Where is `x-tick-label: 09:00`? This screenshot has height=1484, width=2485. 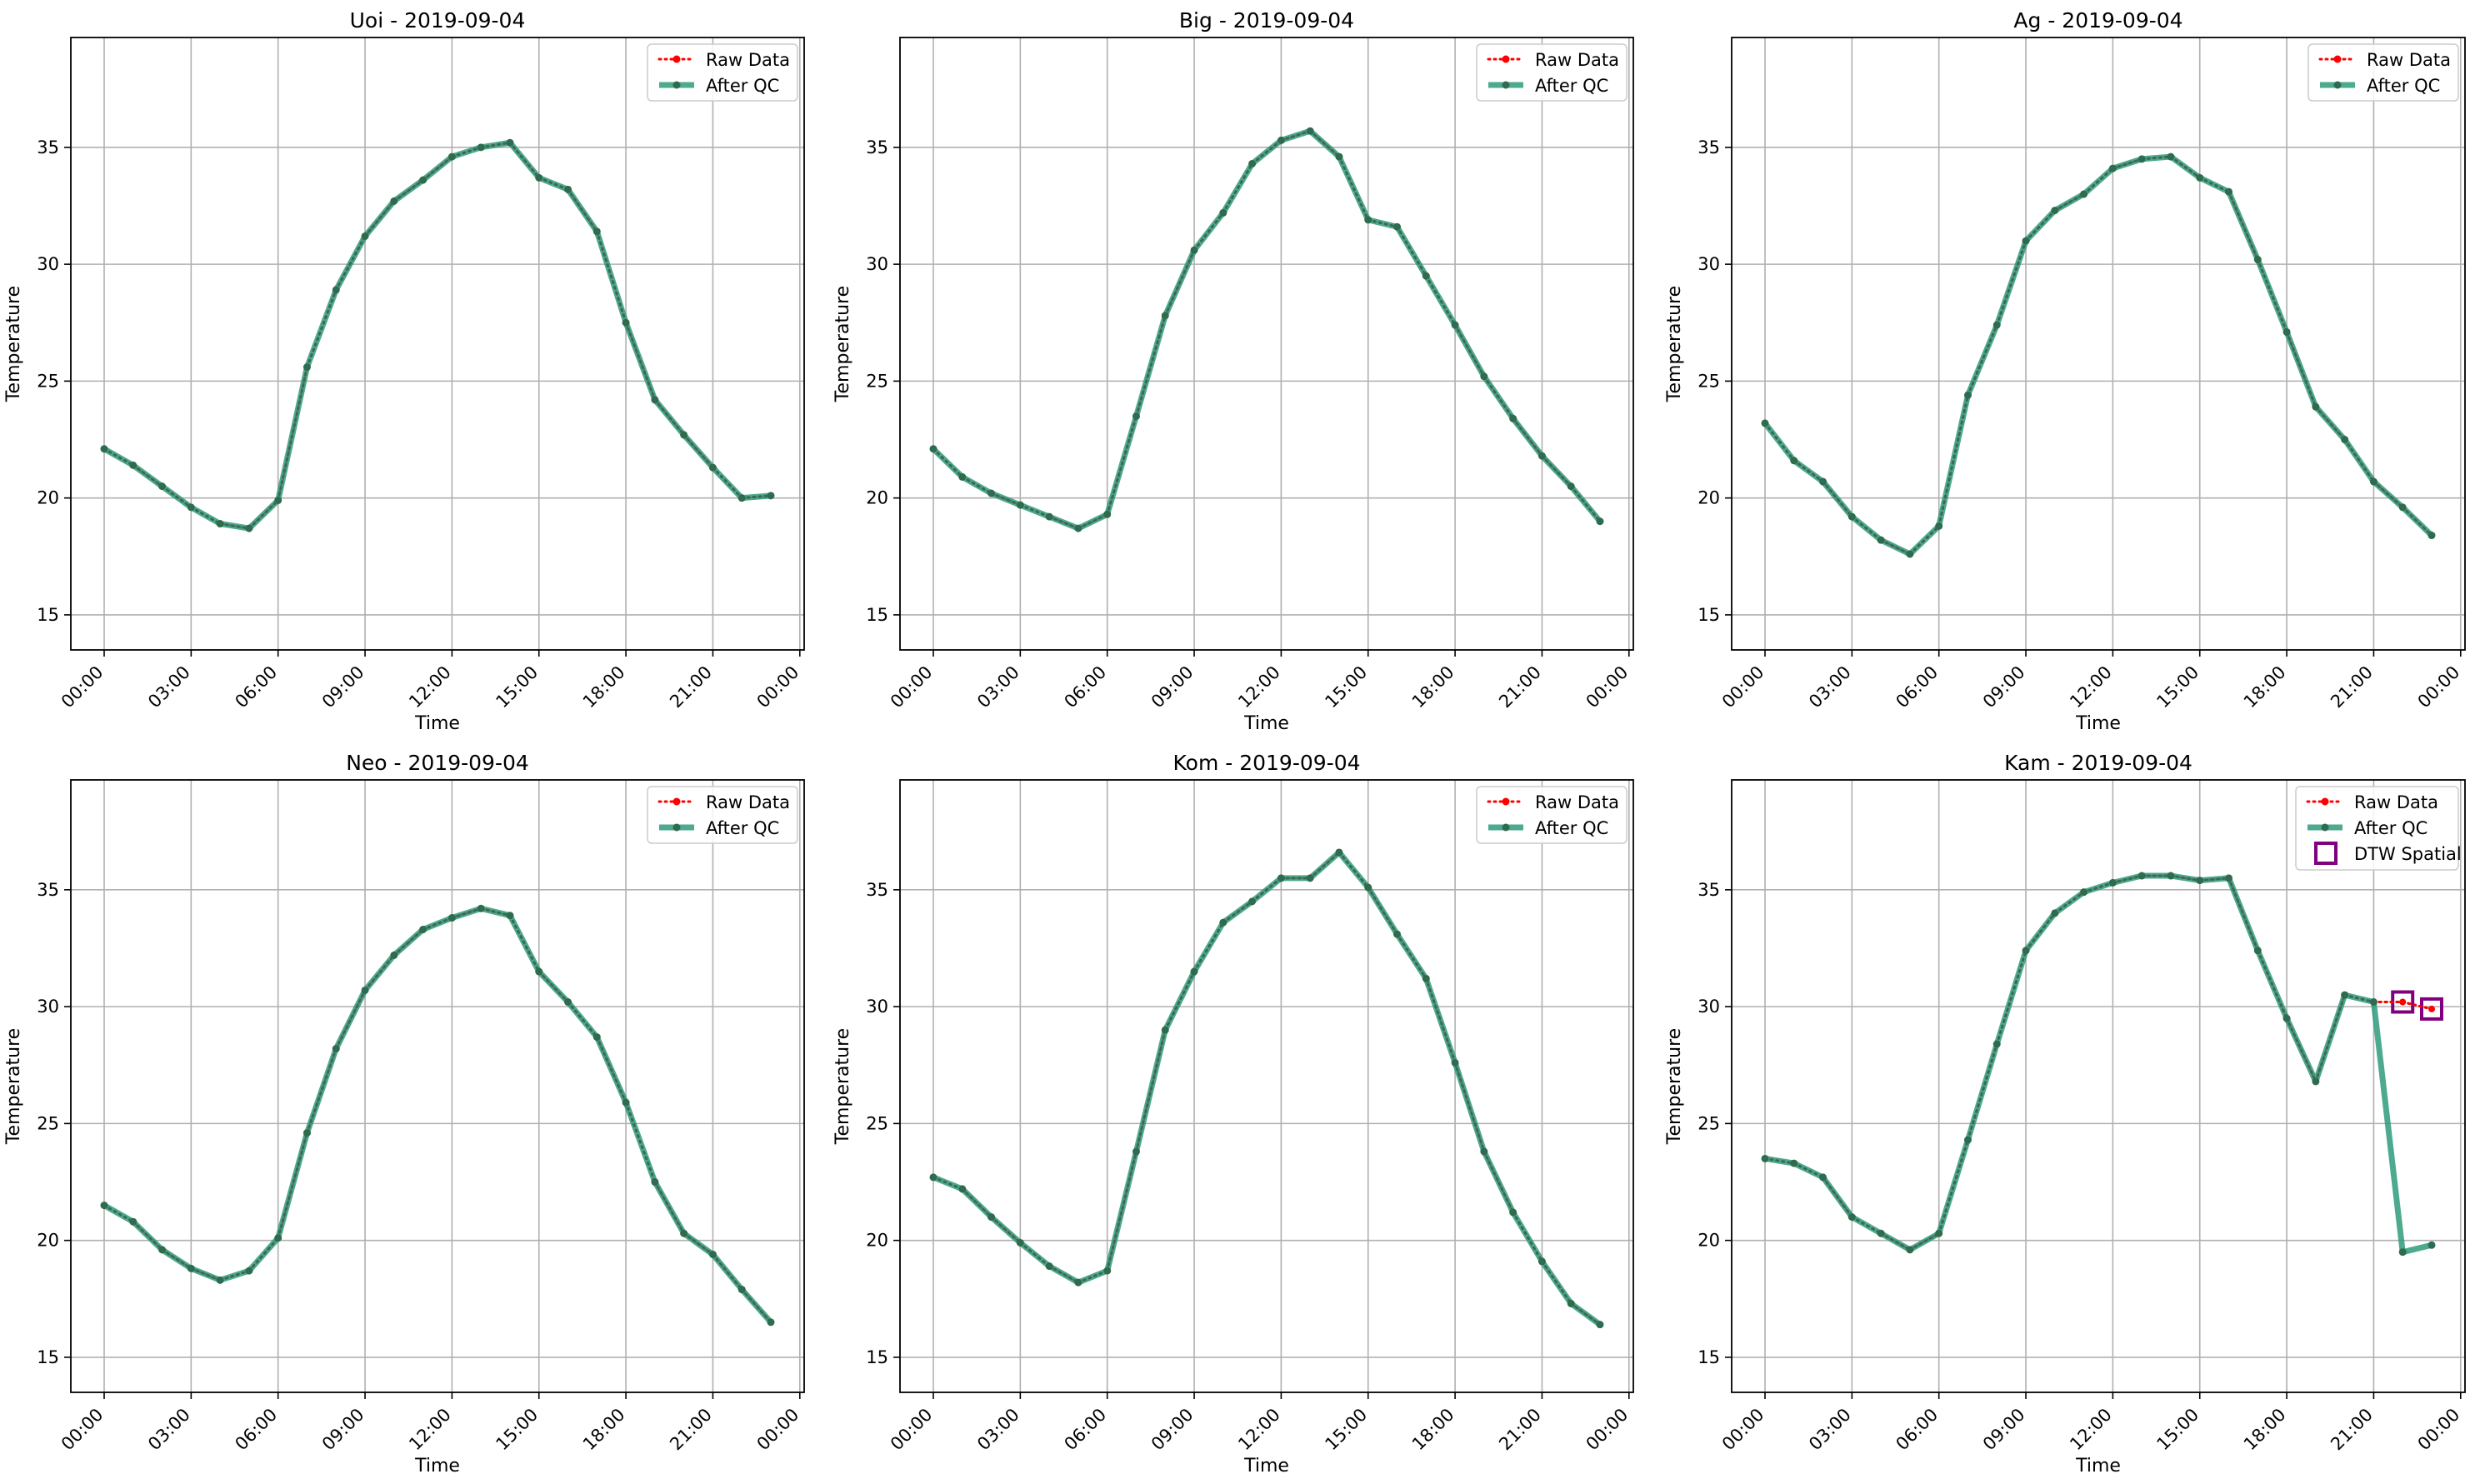
x-tick-label: 09:00 is located at coordinates (343, 687).